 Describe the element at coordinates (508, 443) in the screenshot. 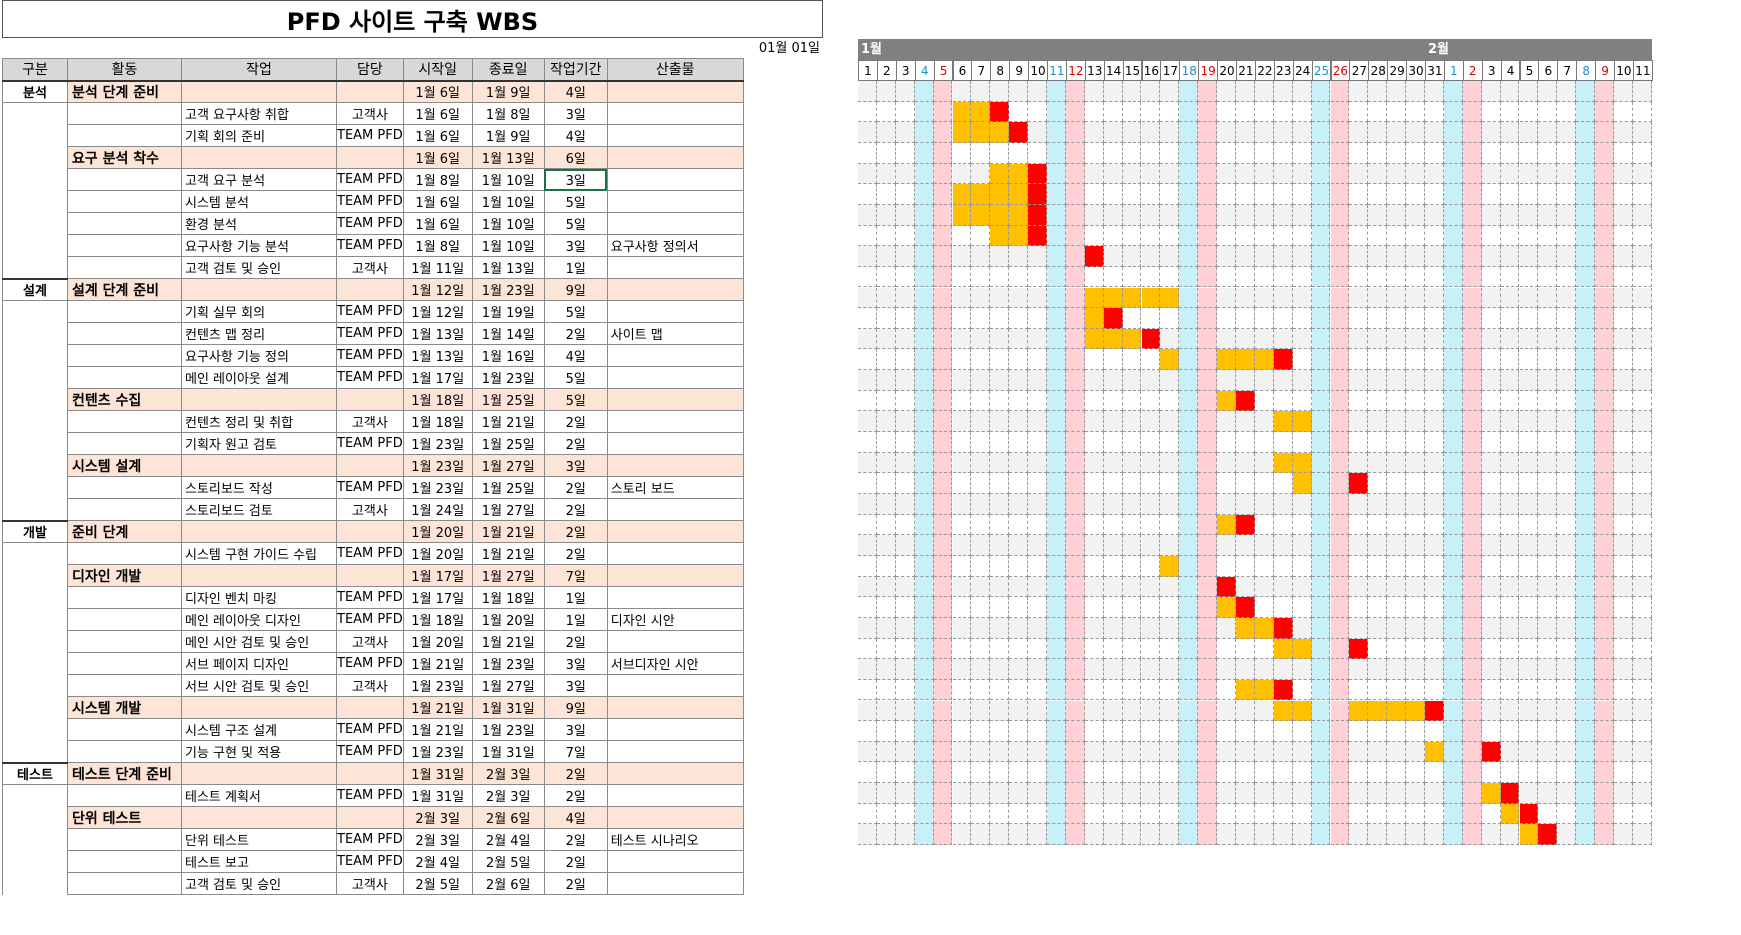

I see `end-date-cell: 1월 25일` at that location.